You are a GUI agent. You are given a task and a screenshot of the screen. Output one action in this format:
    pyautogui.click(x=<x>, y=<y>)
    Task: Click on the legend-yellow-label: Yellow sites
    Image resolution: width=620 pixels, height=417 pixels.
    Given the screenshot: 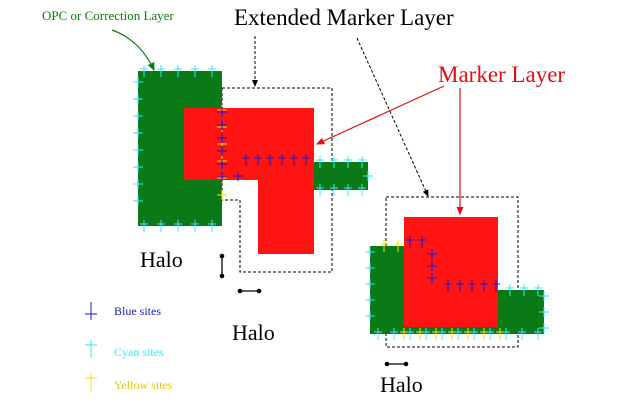 What is the action you would take?
    pyautogui.click(x=143, y=385)
    